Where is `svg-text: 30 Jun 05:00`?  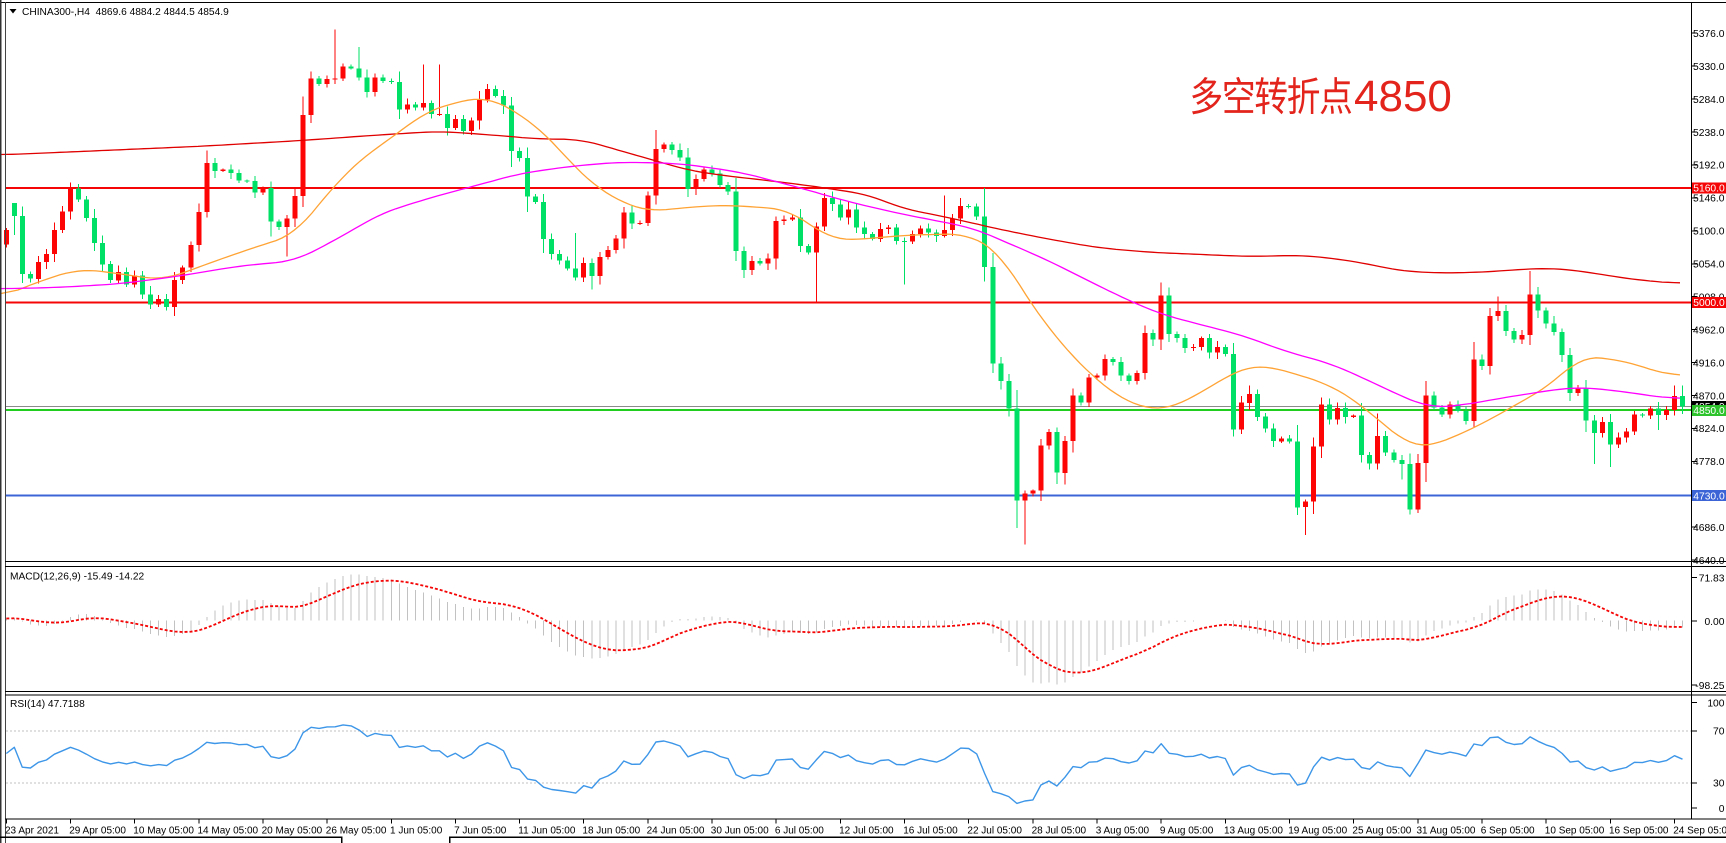
svg-text: 30 Jun 05:00 is located at coordinates (740, 831).